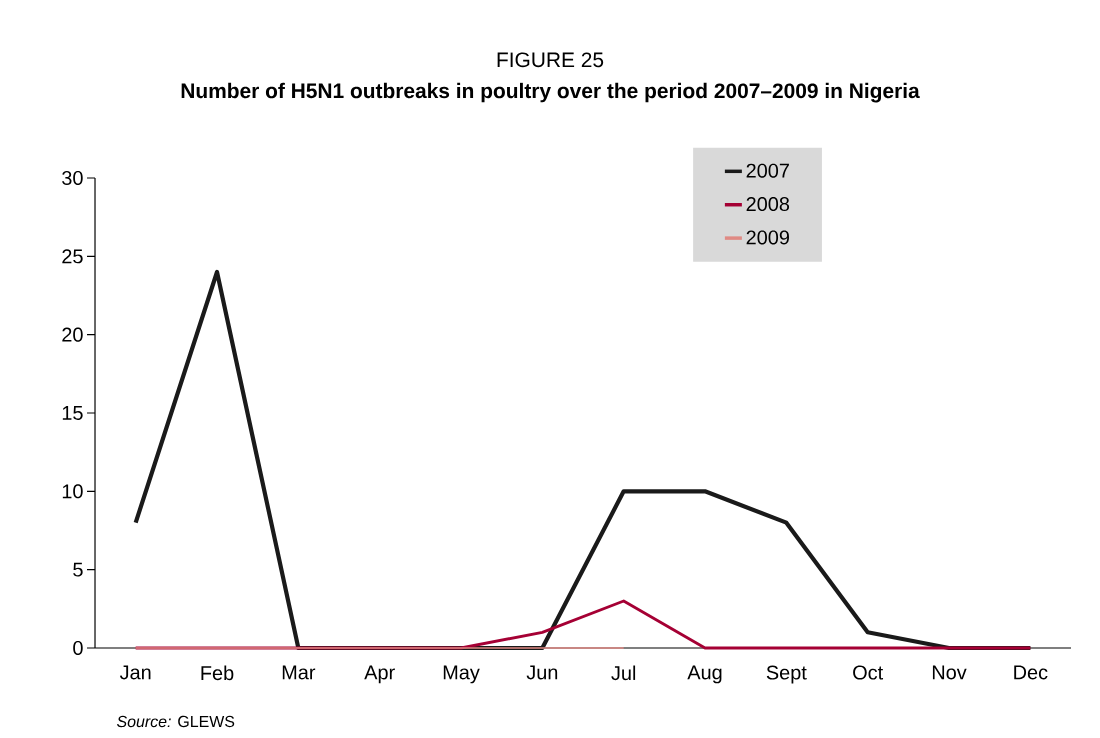 This screenshot has width=1100, height=738. Describe the element at coordinates (767, 237) in the screenshot. I see `legend-label: 2009` at that location.